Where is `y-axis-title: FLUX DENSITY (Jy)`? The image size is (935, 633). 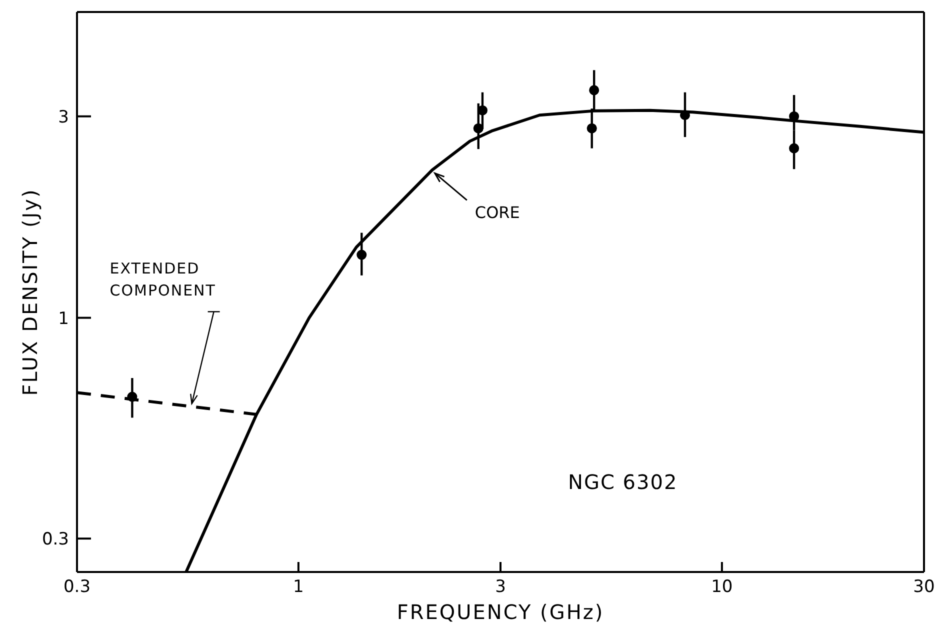 y-axis-title: FLUX DENSITY (Jy) is located at coordinates (30, 292).